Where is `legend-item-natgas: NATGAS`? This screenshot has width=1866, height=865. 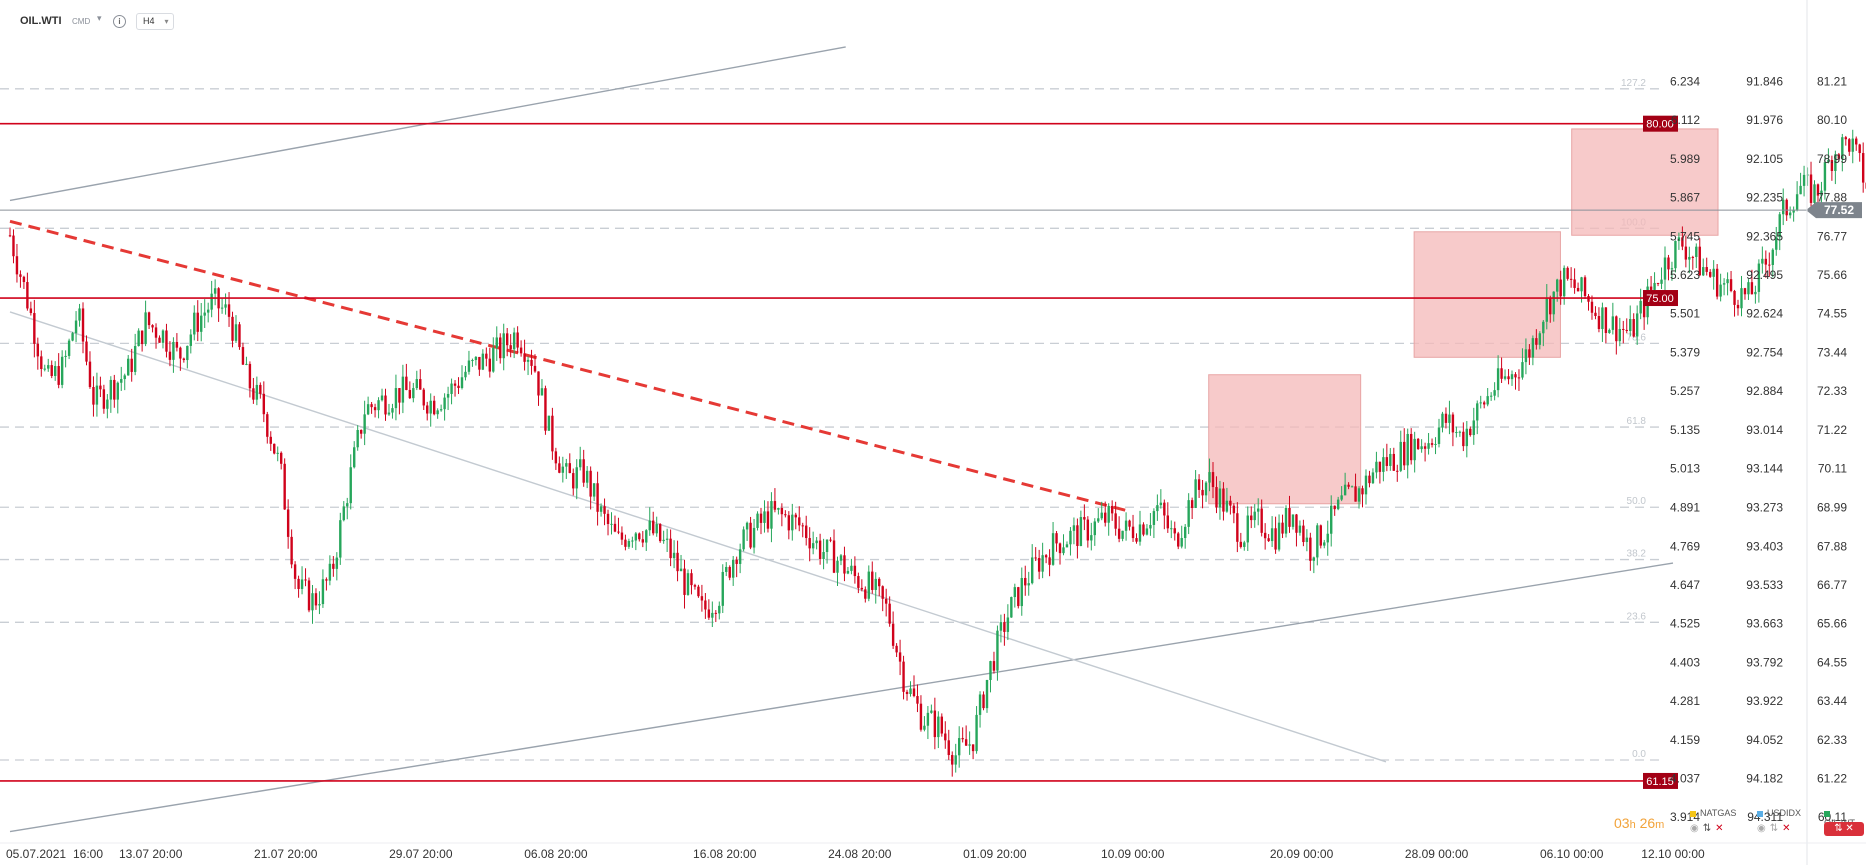
legend-item-natgas: NATGAS is located at coordinates (1713, 813).